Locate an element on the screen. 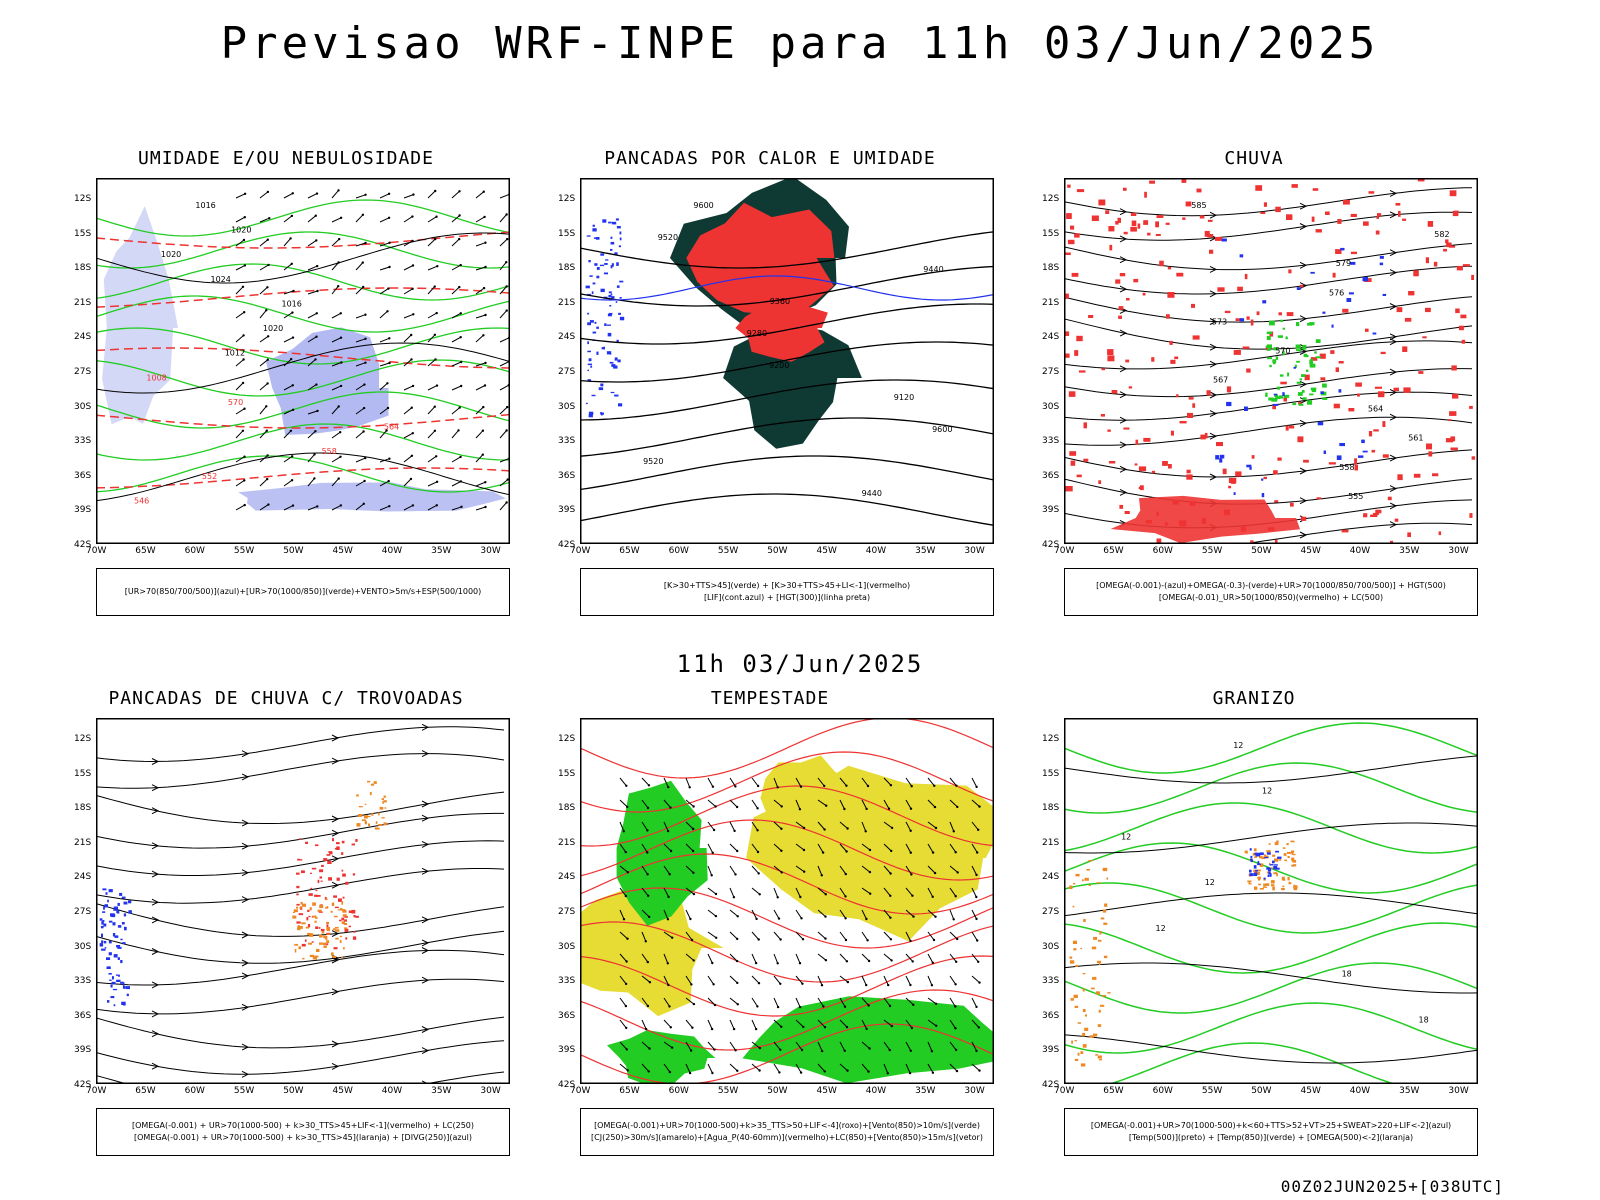  contour-value-label: 9360 is located at coordinates (780, 301).